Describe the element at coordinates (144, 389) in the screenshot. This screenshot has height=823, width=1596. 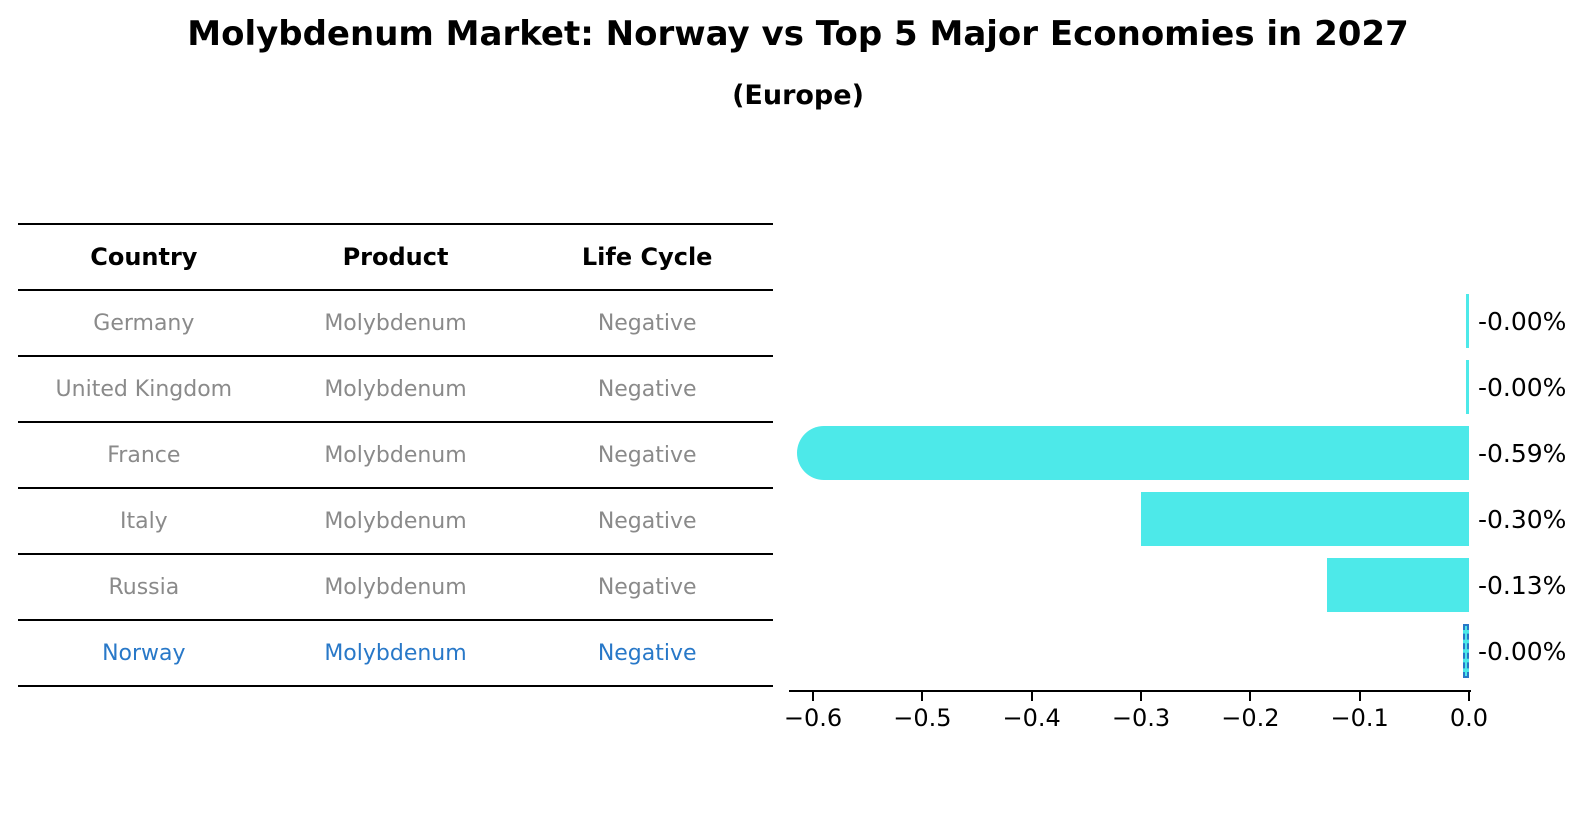
I see `country-cell: United Kingdom` at that location.